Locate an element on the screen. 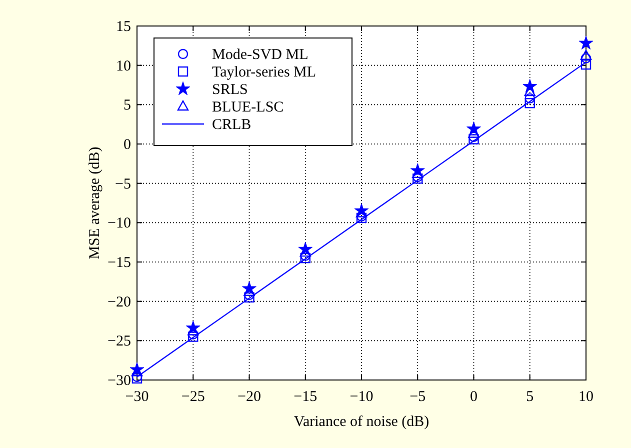 Image resolution: width=631 pixels, height=448 pixels. y-tick-label: 10 is located at coordinates (123, 66).